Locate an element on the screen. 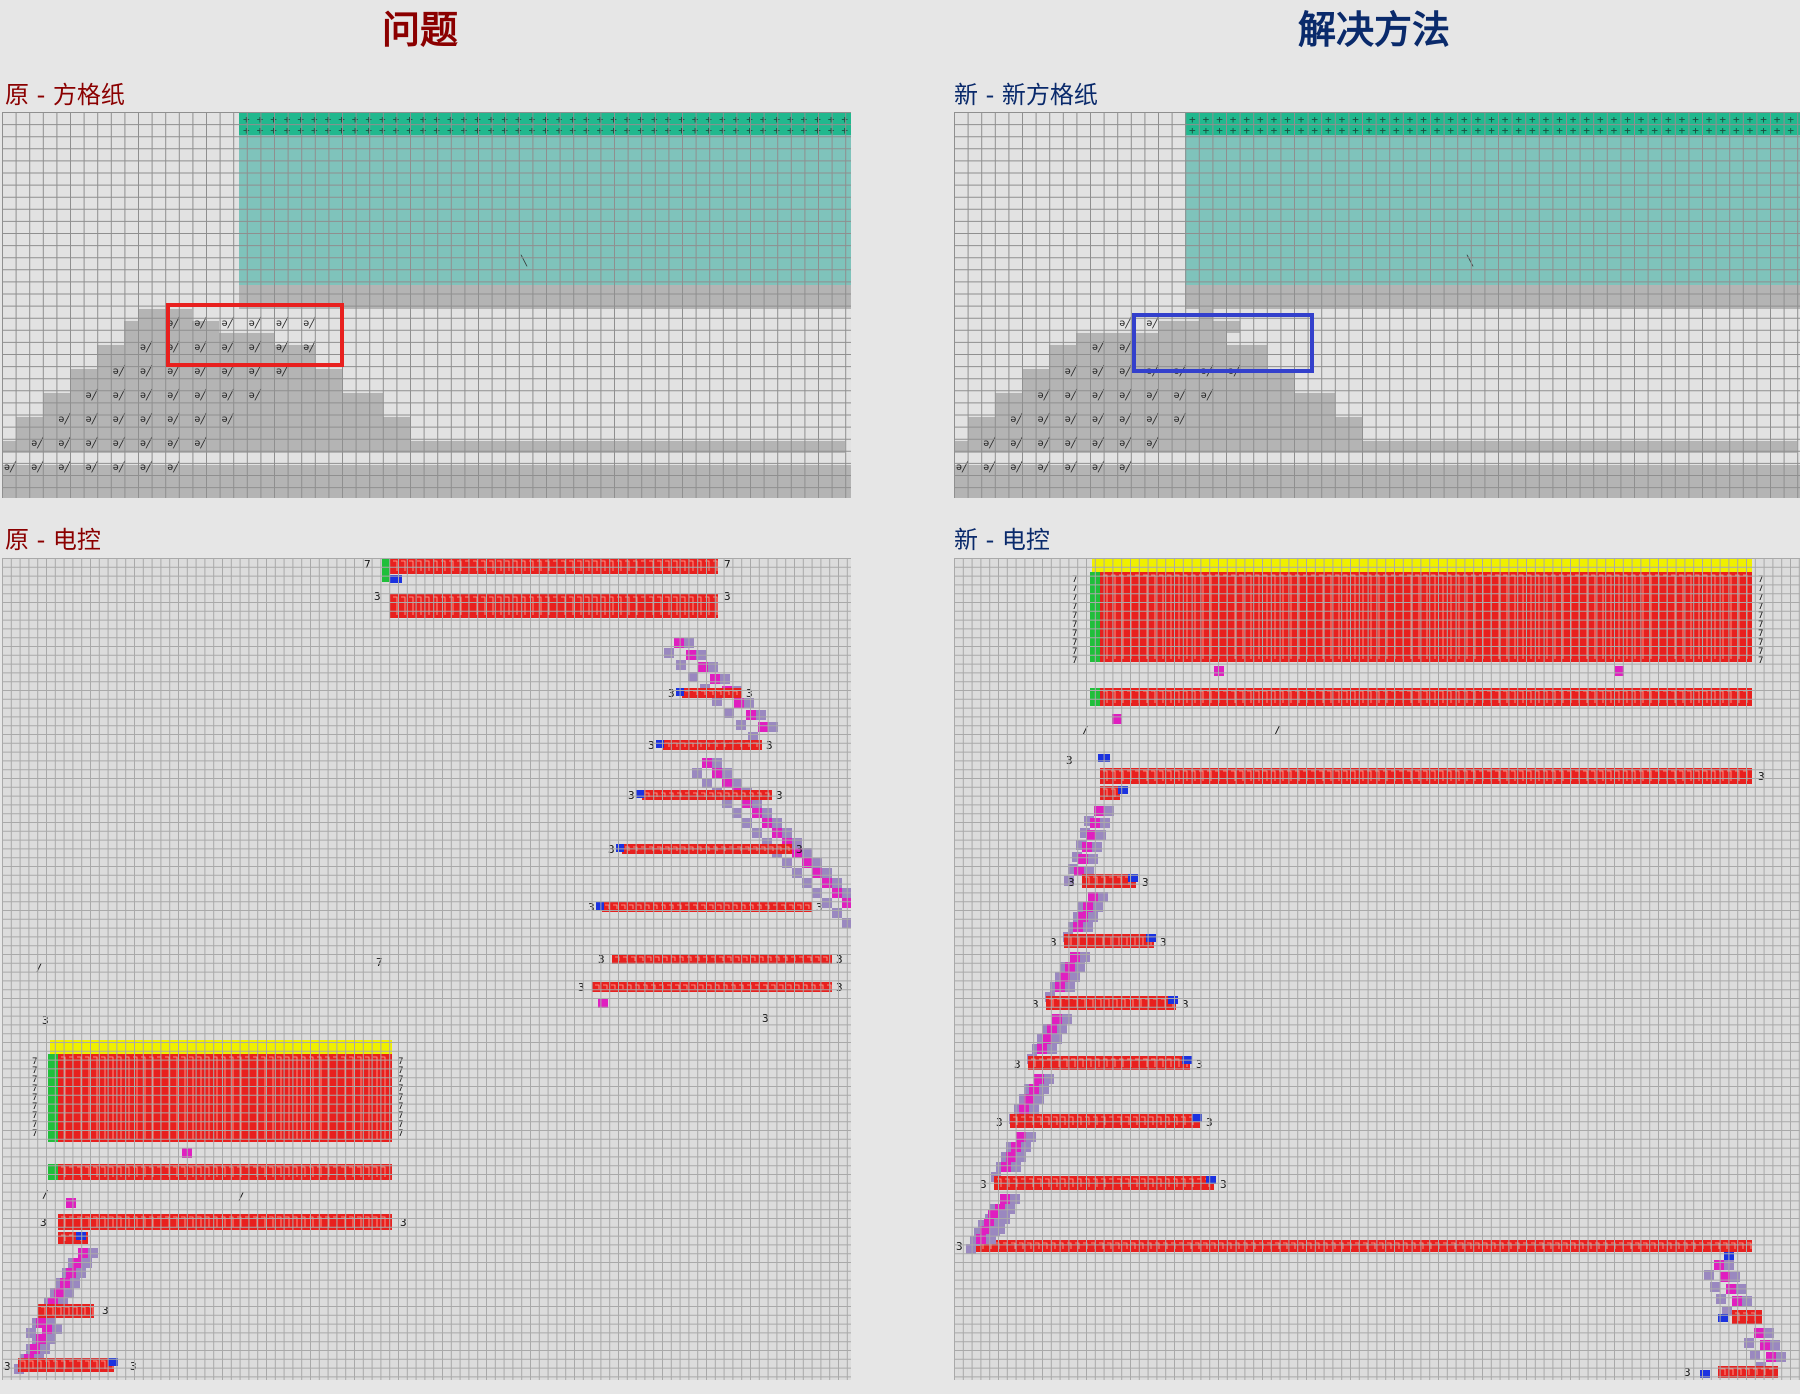 Image resolution: width=1800 pixels, height=1394 pixels. pyramid-step is located at coordinates (1165, 429).